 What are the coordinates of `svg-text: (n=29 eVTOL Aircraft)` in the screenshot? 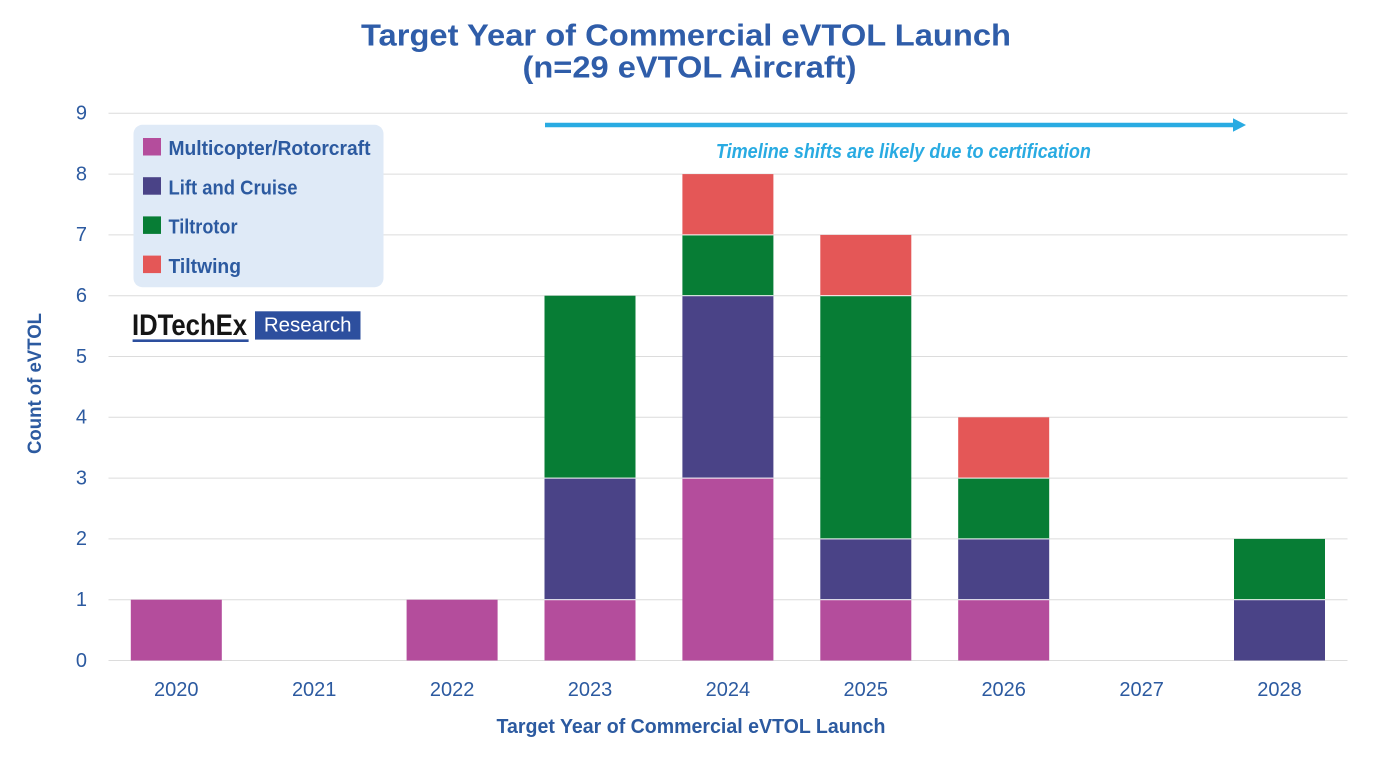 It's located at (690, 67).